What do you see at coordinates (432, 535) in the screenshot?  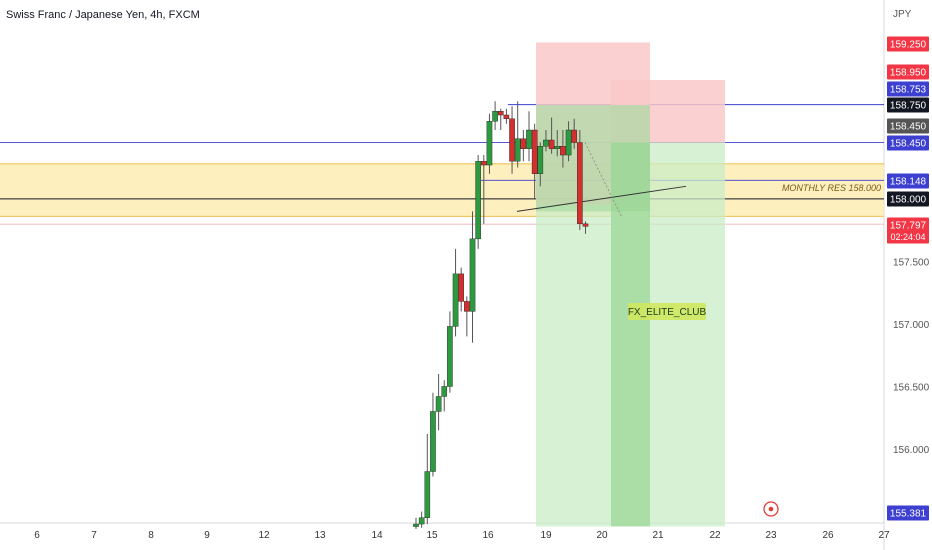 I see `x-tick-label: 15` at bounding box center [432, 535].